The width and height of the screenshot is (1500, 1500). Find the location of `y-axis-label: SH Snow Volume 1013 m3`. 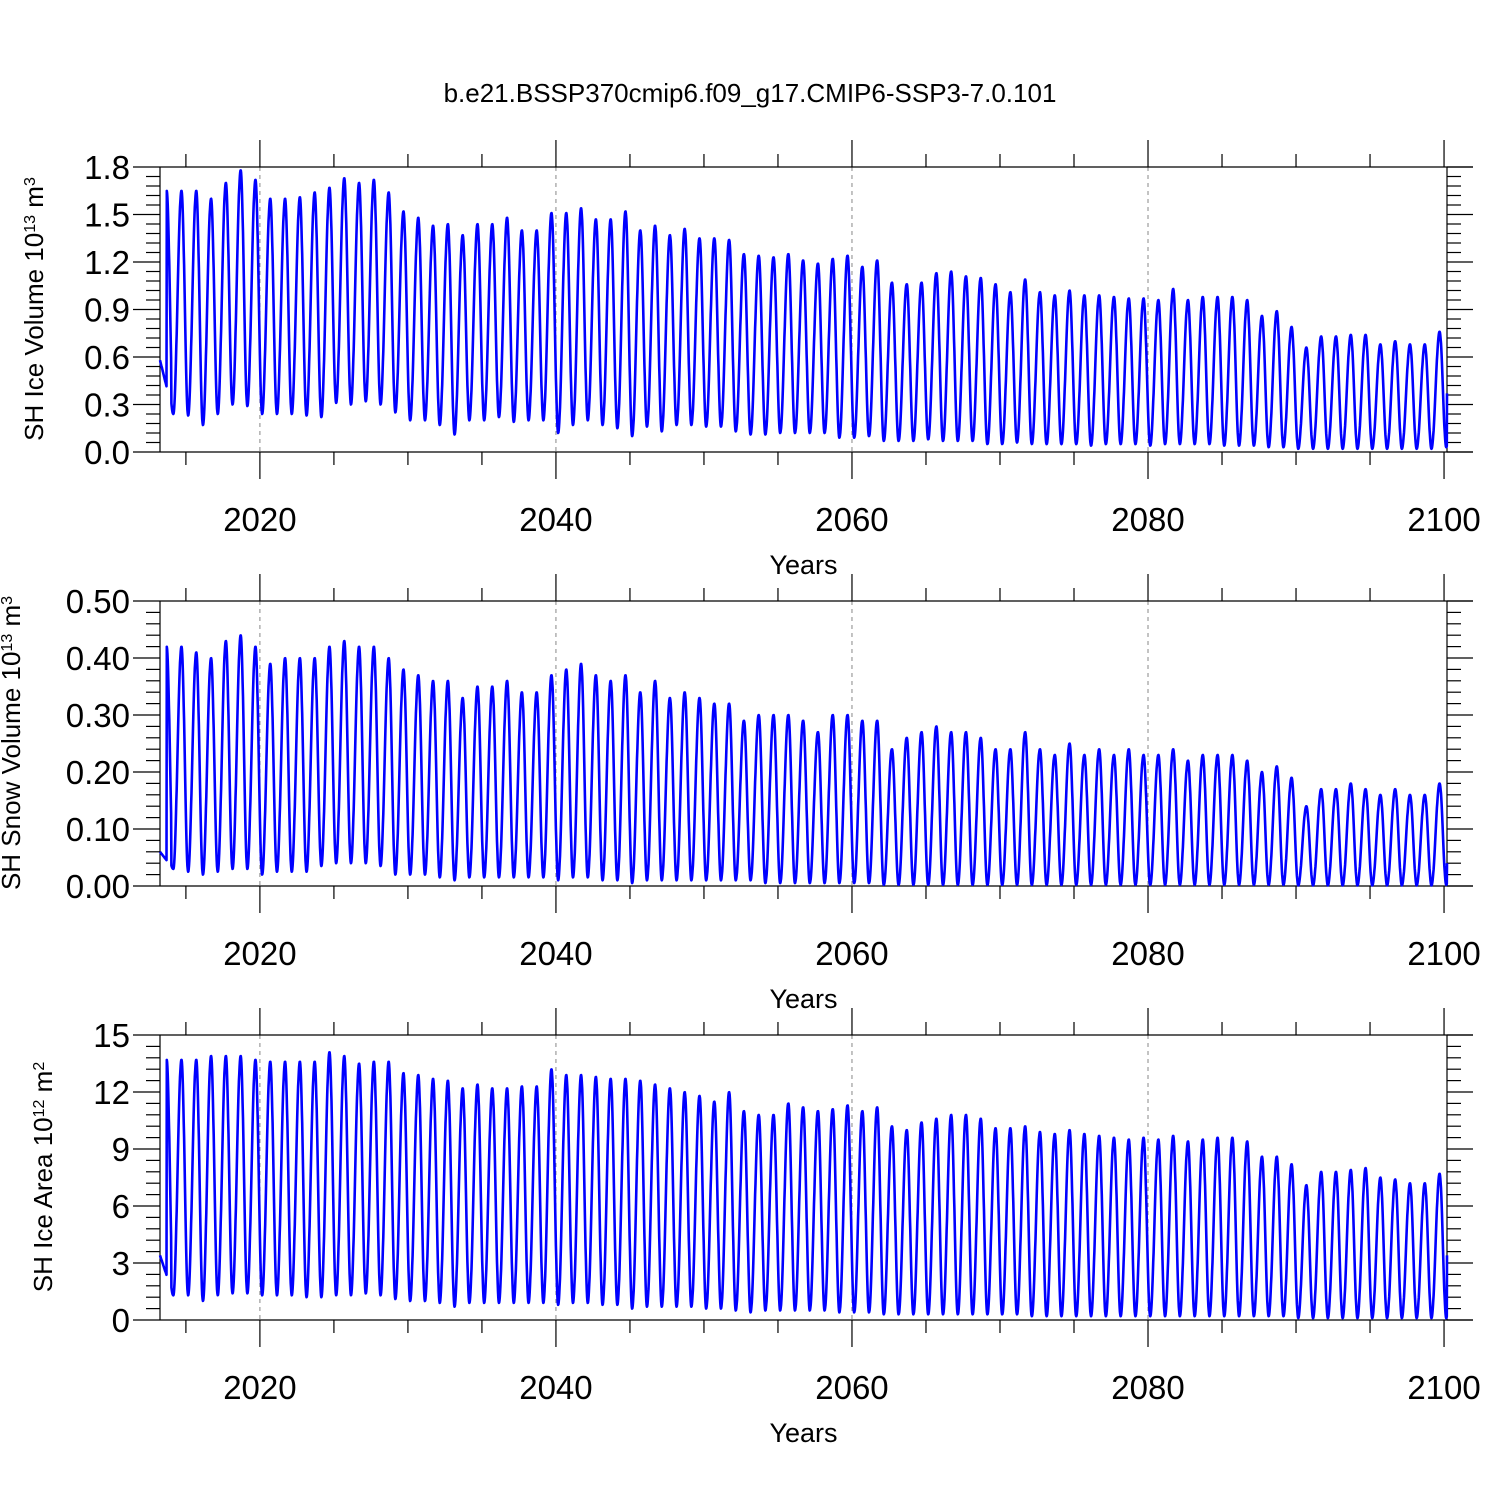

y-axis-label: SH Snow Volume 1013 m3 is located at coordinates (13, 743).